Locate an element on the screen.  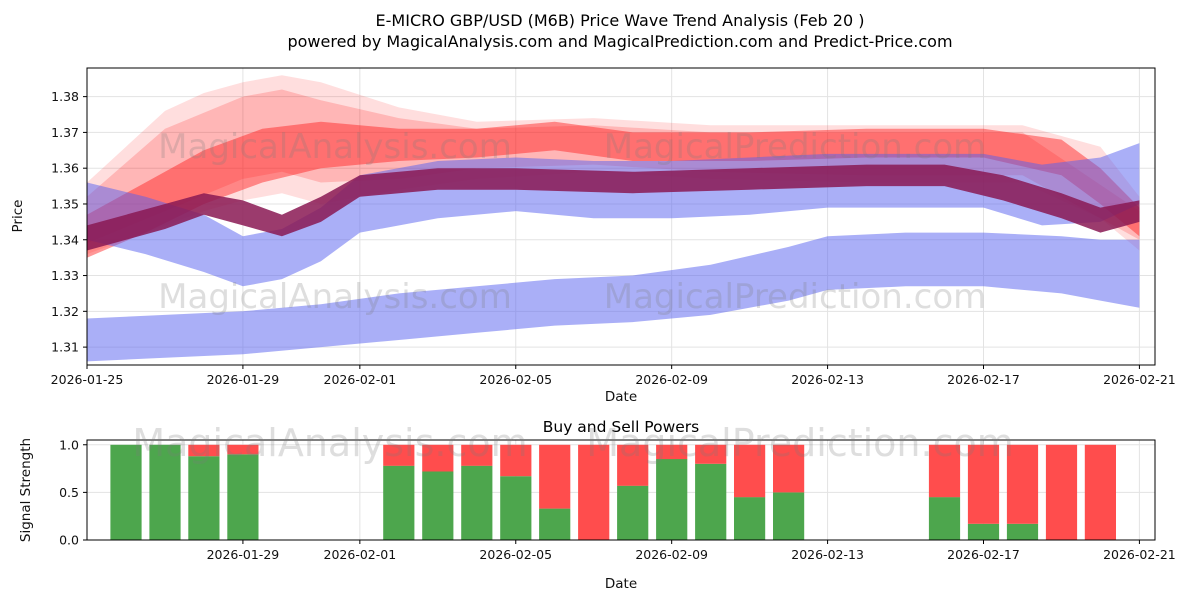
y-tick-label: 1.32 is located at coordinates (65, 311).